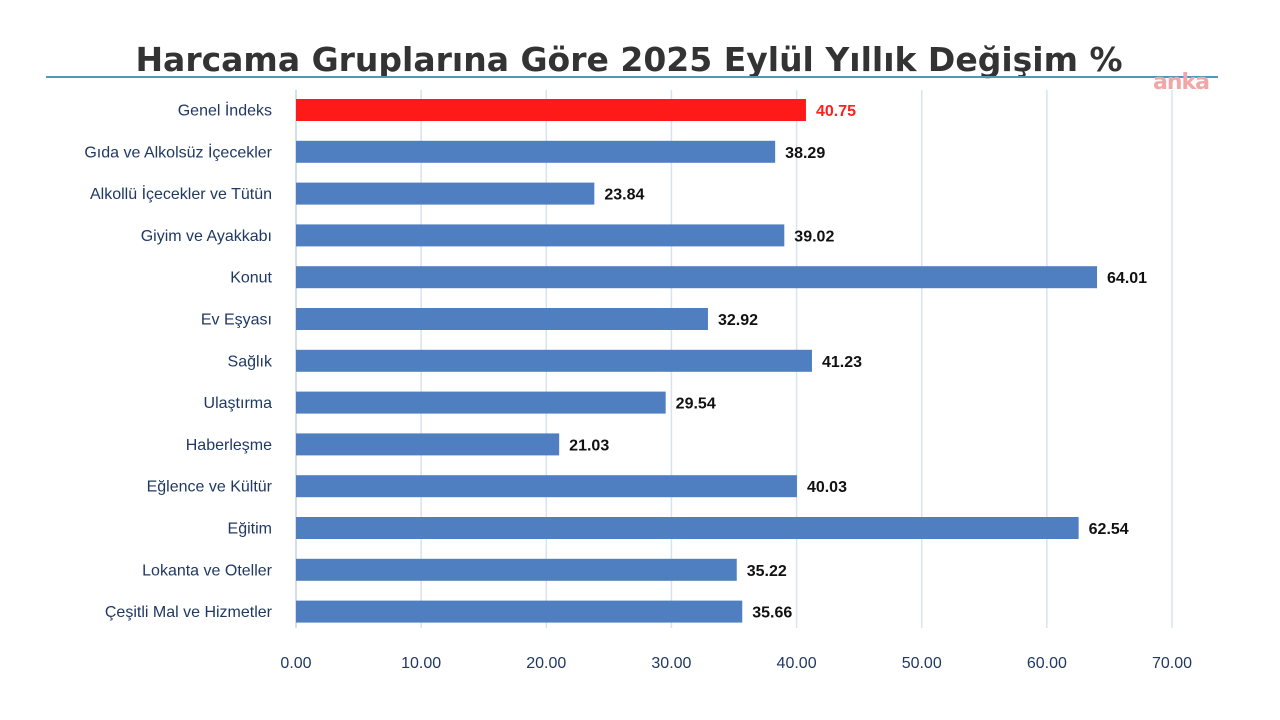  What do you see at coordinates (238, 403) in the screenshot?
I see `category-label: Ulaştırma` at bounding box center [238, 403].